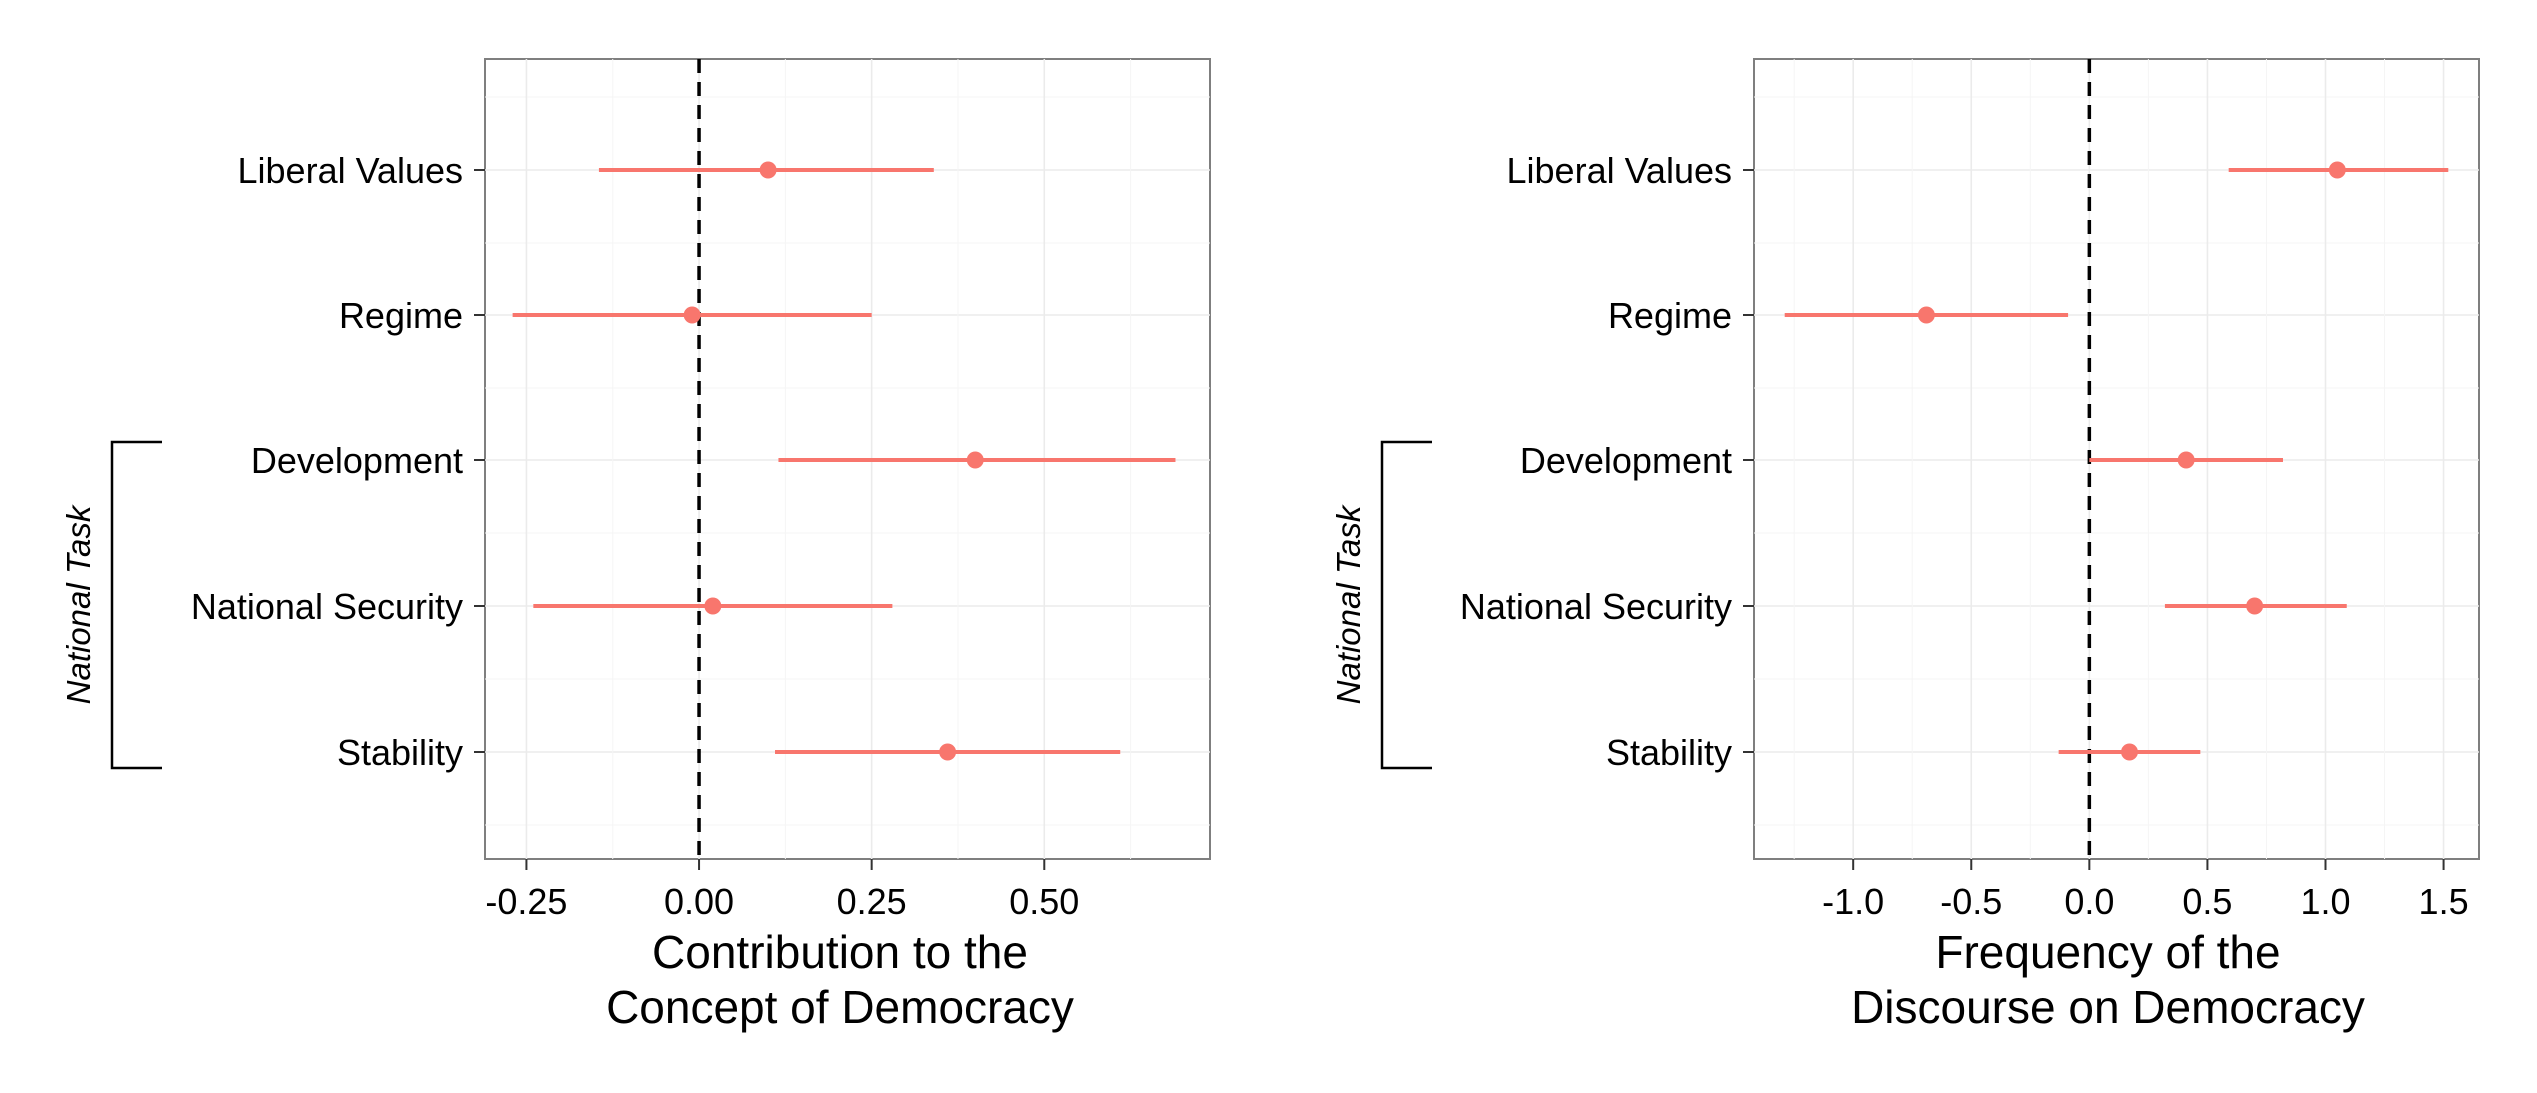 This screenshot has width=2537, height=1093. What do you see at coordinates (872, 901) in the screenshot?
I see `left-xtick-label: 0.25` at bounding box center [872, 901].